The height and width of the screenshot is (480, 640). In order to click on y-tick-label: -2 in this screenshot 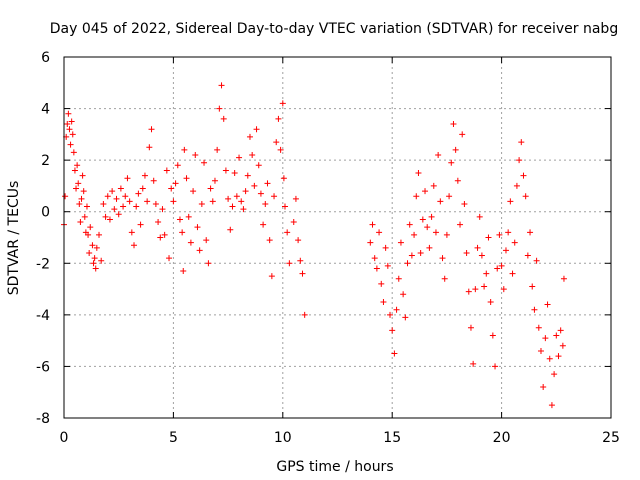, I will do `click(43, 264)`.